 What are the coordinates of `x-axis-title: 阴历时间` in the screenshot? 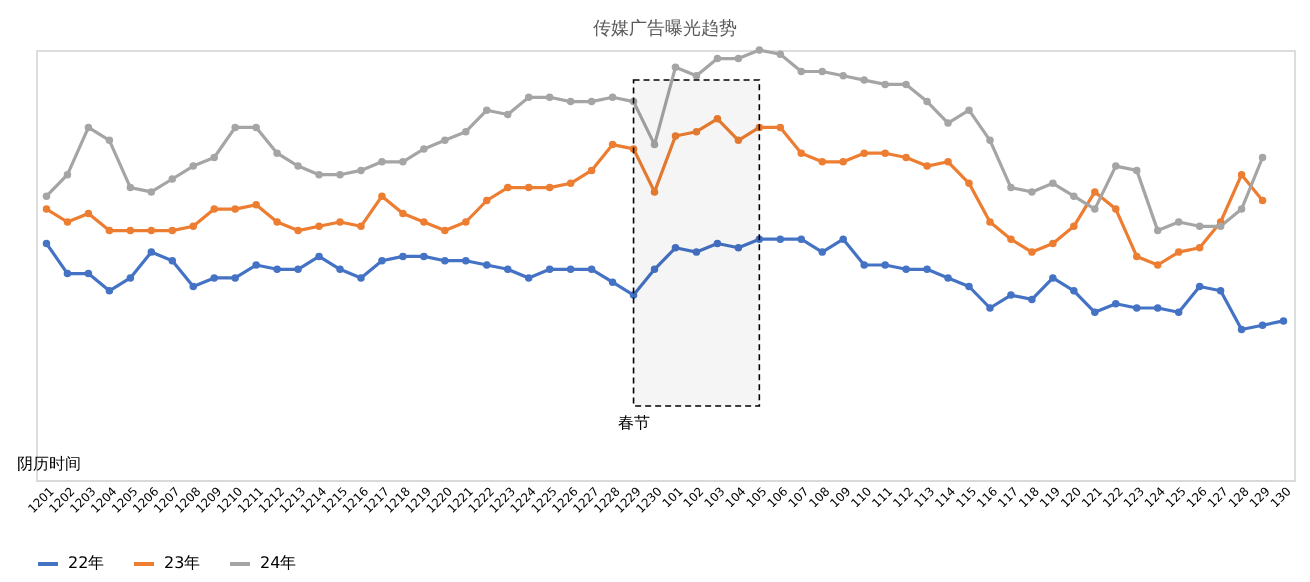 It's located at (49, 464).